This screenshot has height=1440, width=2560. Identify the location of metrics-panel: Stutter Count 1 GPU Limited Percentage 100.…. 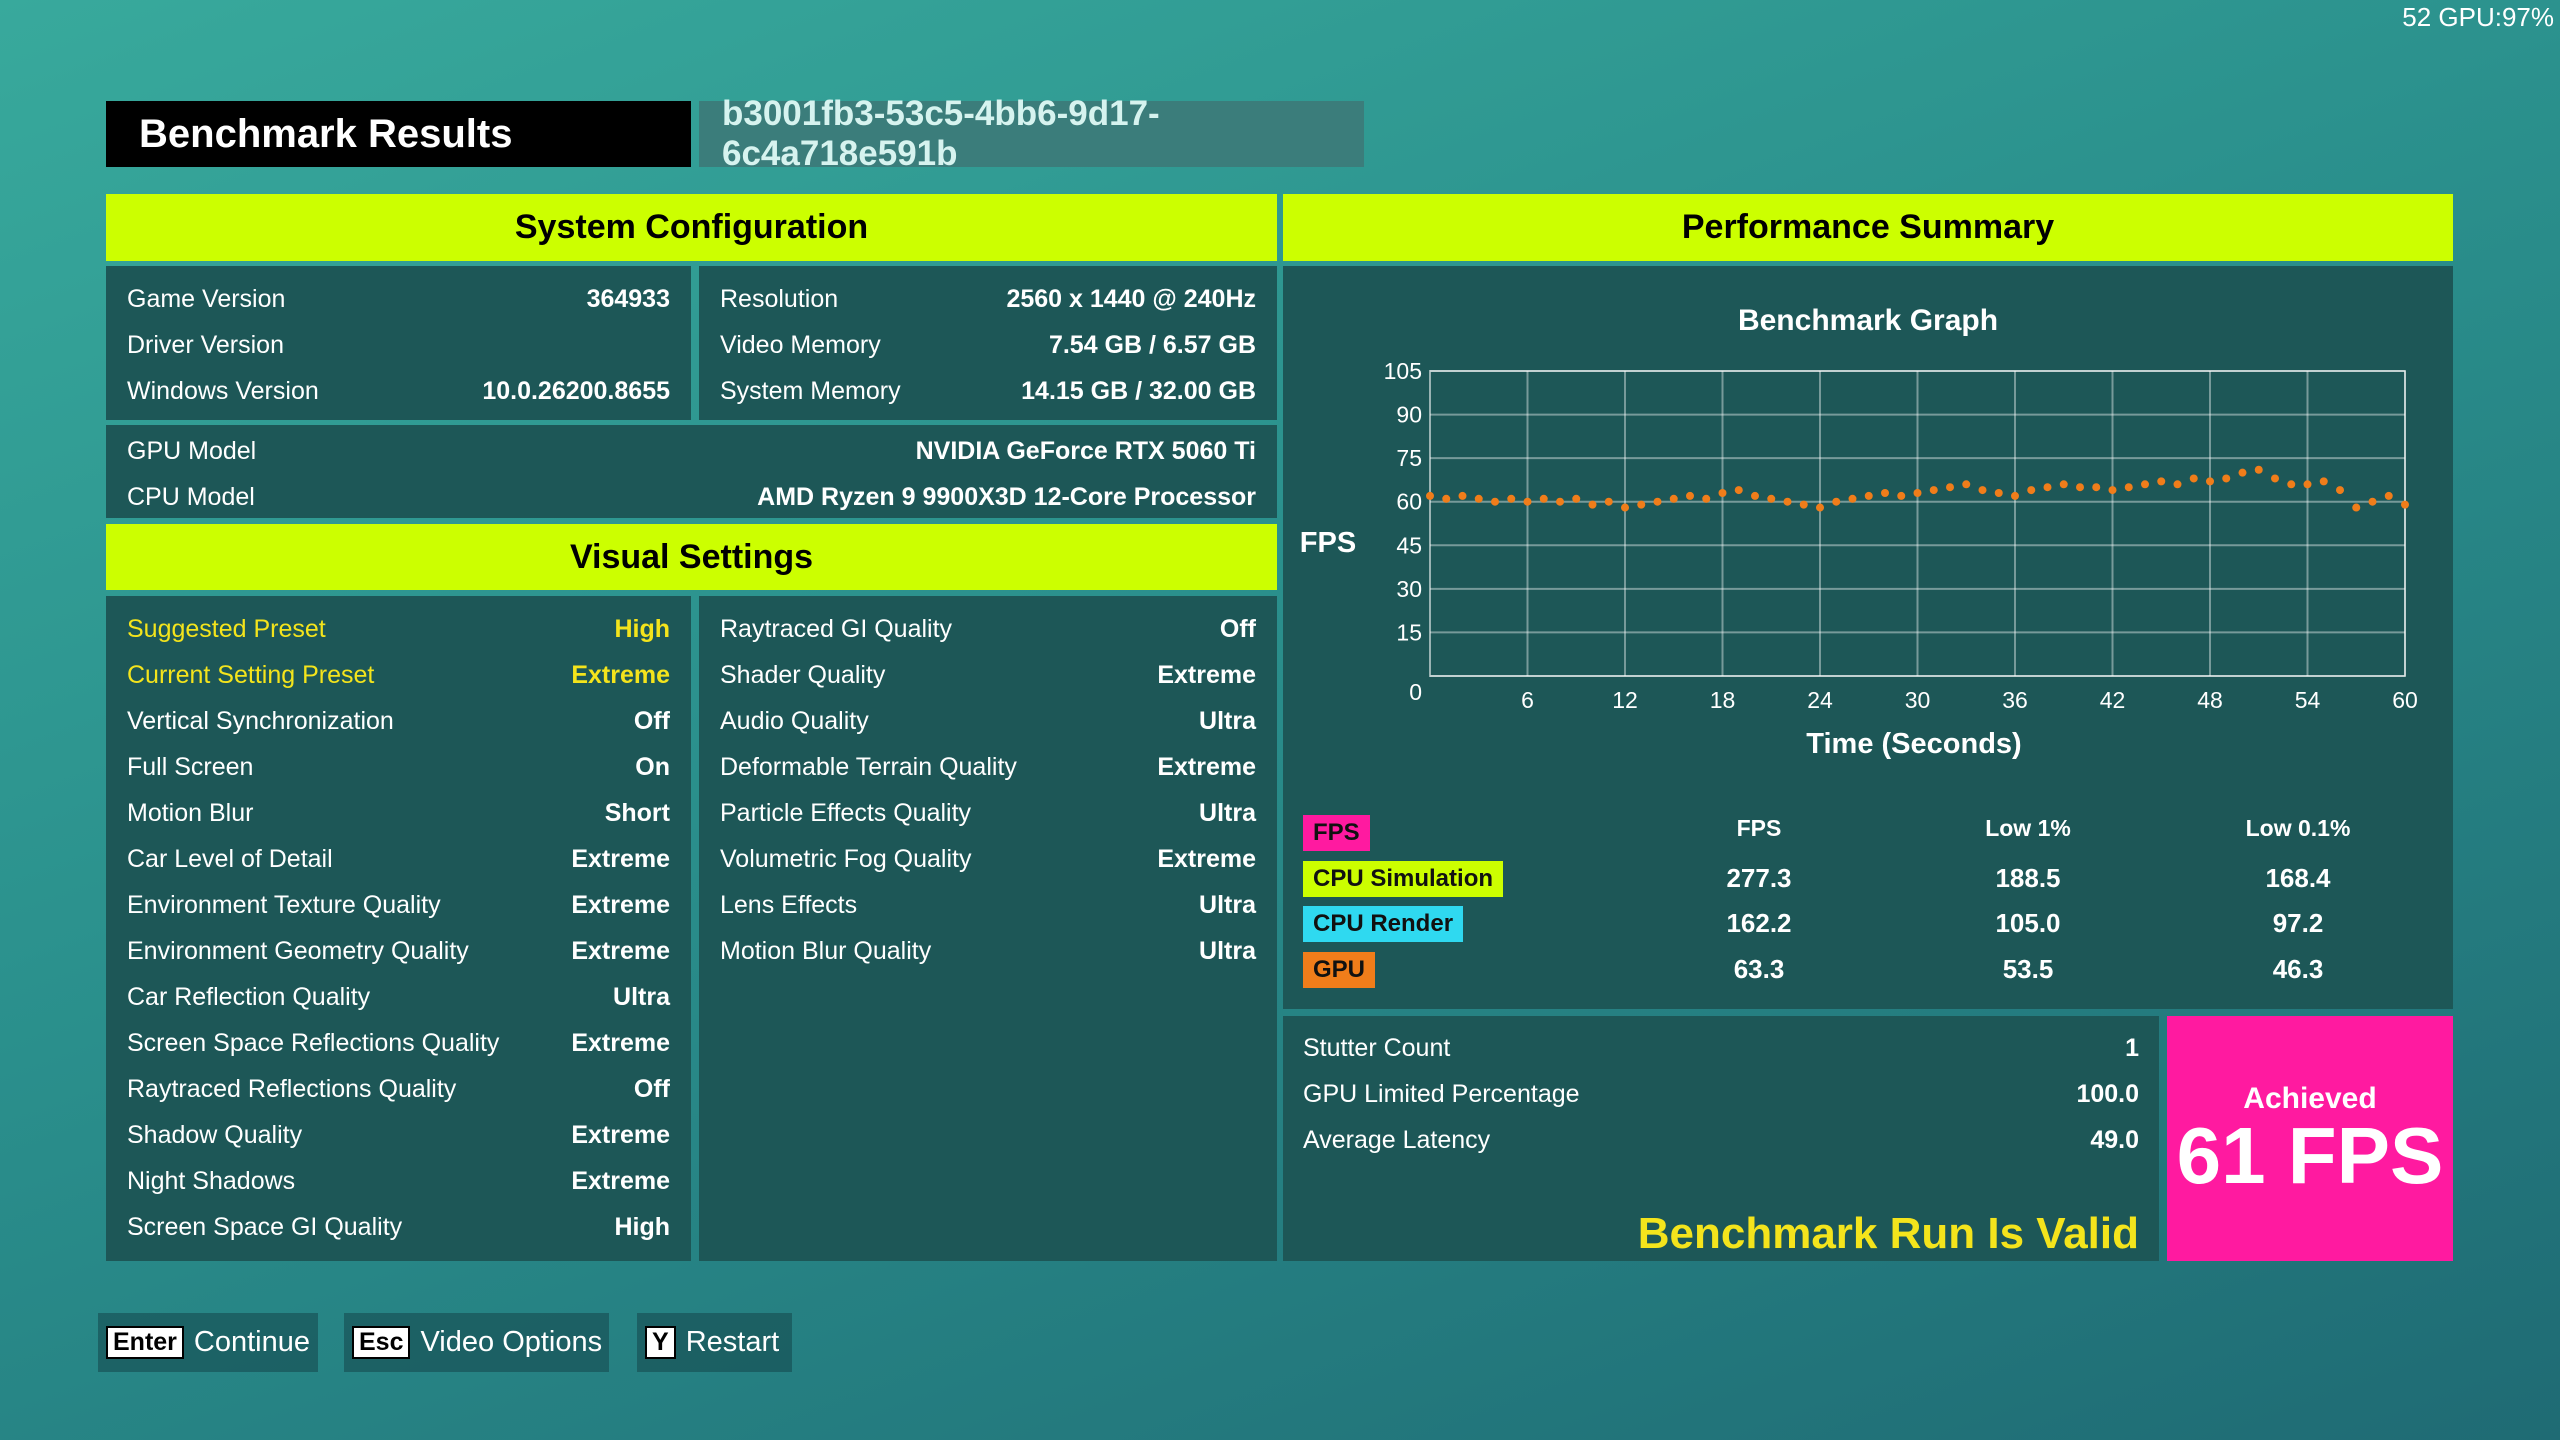
(1721, 1138).